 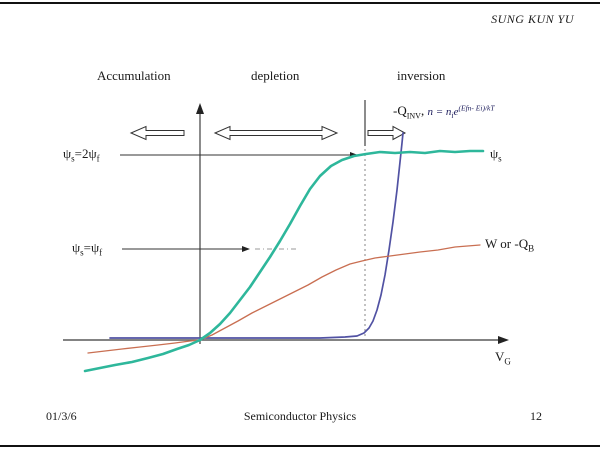 What do you see at coordinates (536, 416) in the screenshot?
I see `footer-page-number: 12` at bounding box center [536, 416].